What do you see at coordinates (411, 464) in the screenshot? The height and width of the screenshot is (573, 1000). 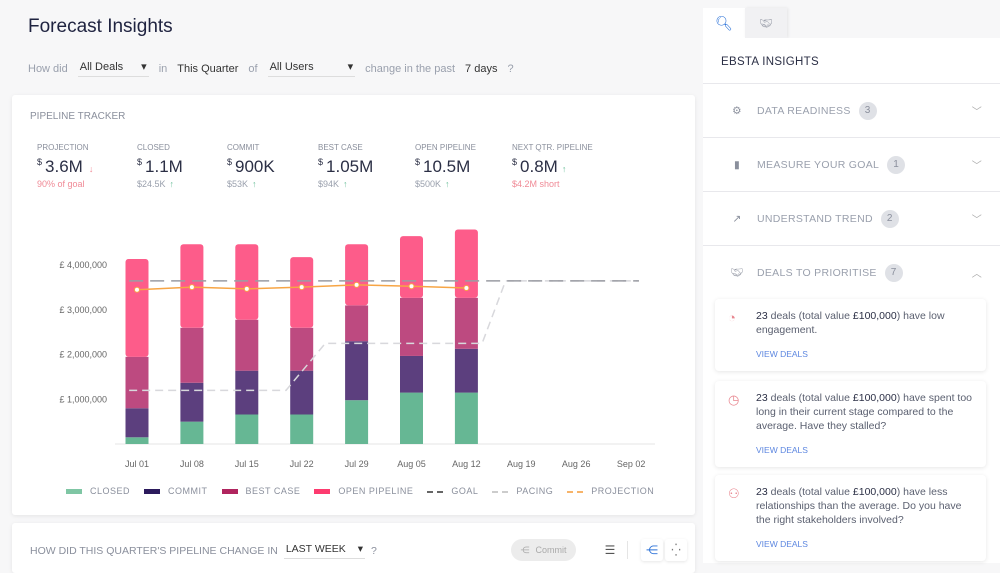 I see `x-tick-label: Aug 05` at bounding box center [411, 464].